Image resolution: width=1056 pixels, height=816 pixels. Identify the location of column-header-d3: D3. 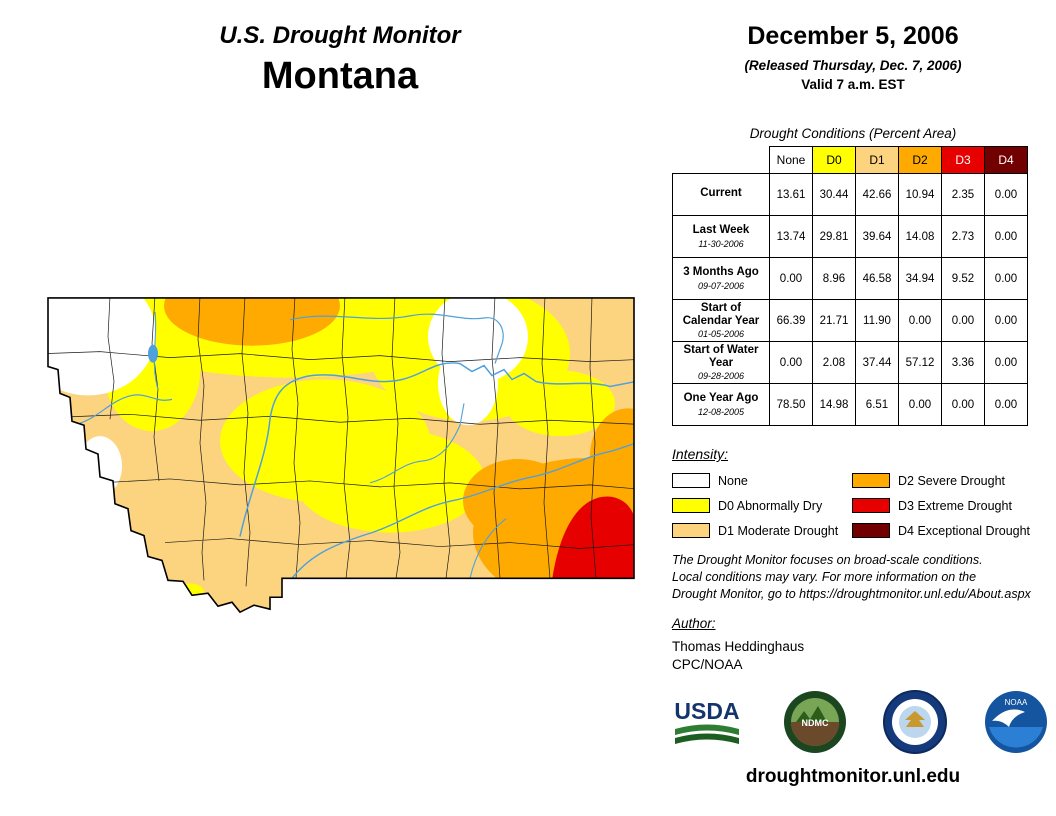
(963, 160).